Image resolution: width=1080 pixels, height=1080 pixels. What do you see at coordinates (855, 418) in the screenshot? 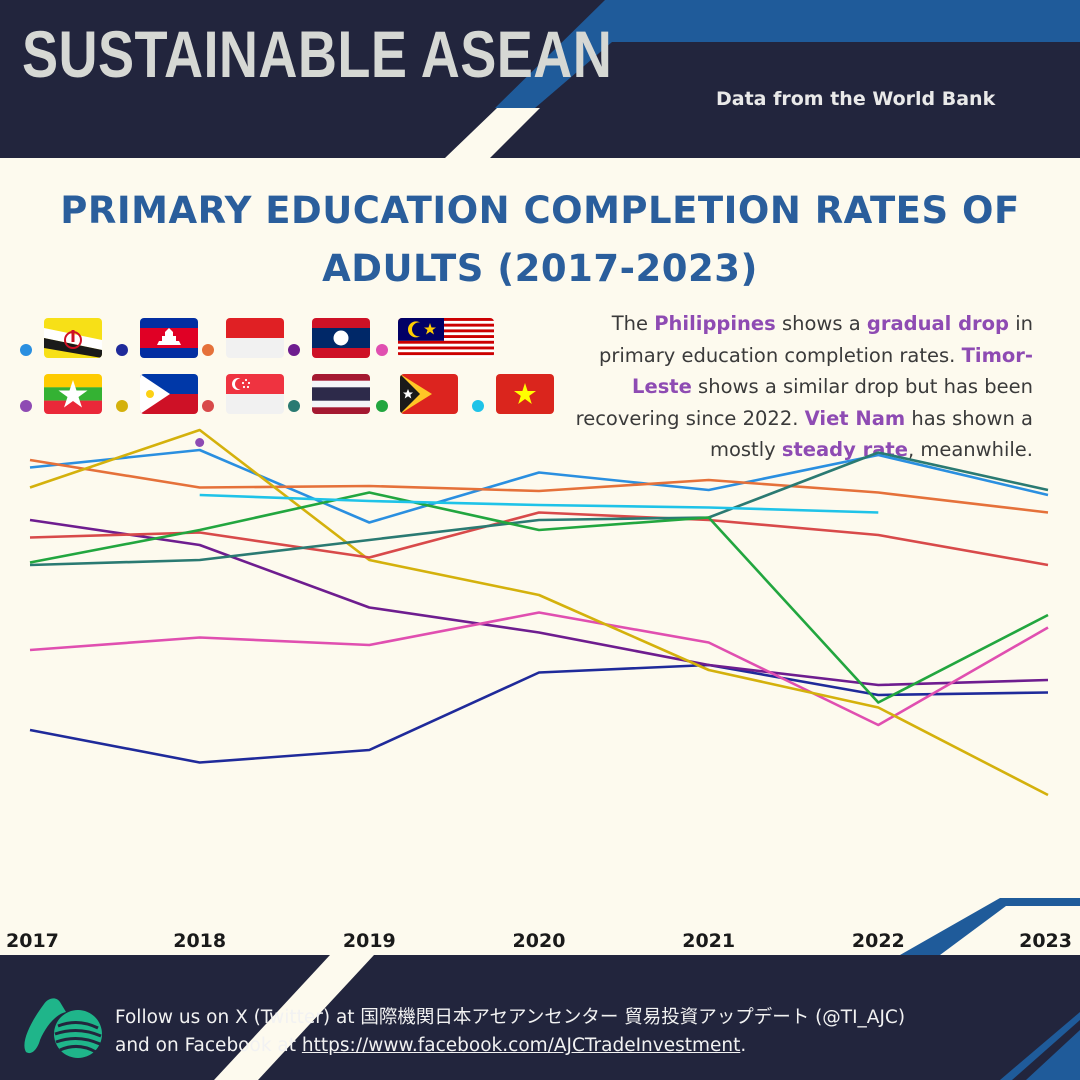
I see `note-highlight: Viet Nam` at bounding box center [855, 418].